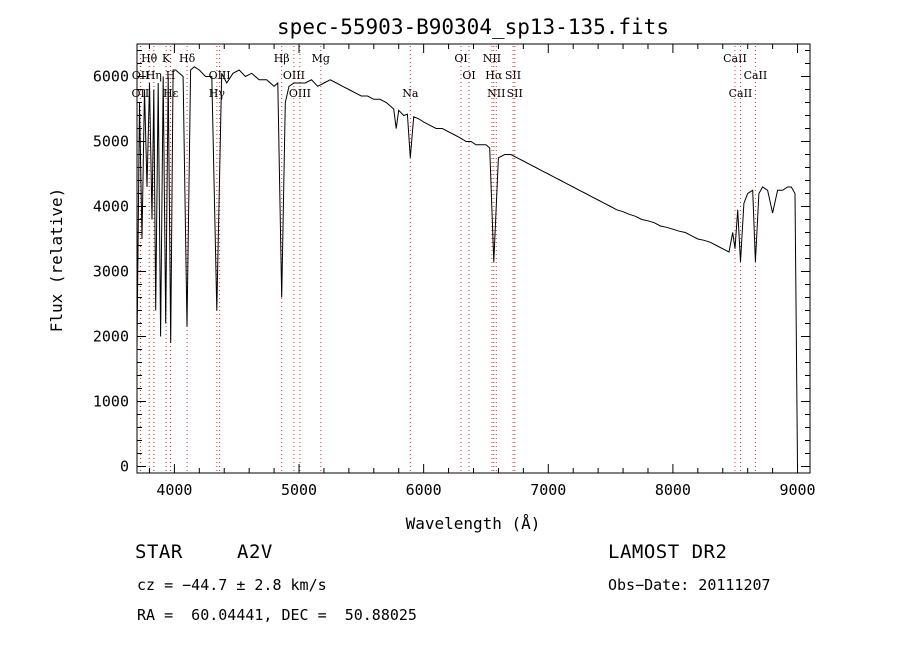 Image resolution: width=900 pixels, height=650 pixels. I want to click on x-tick-label: 5000, so click(299, 490).